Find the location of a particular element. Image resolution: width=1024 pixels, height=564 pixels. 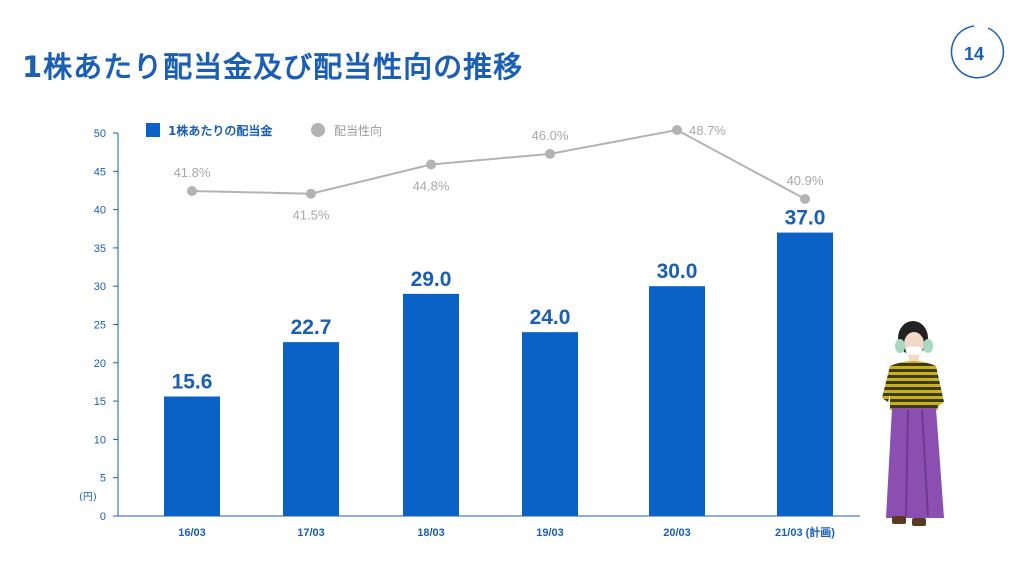

line-value-label: 44.8% is located at coordinates (431, 186).